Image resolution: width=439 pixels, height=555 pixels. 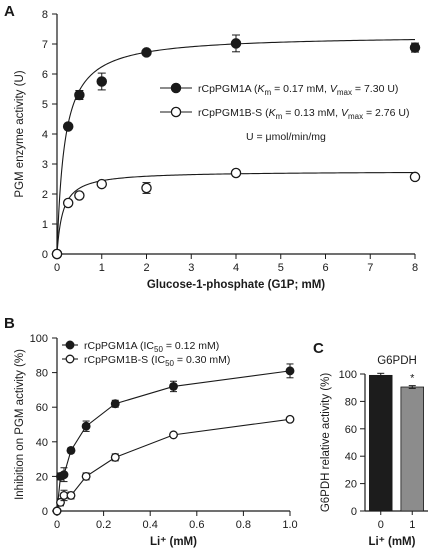 I want to click on x-tick-label: 0.4, so click(x=150, y=525).